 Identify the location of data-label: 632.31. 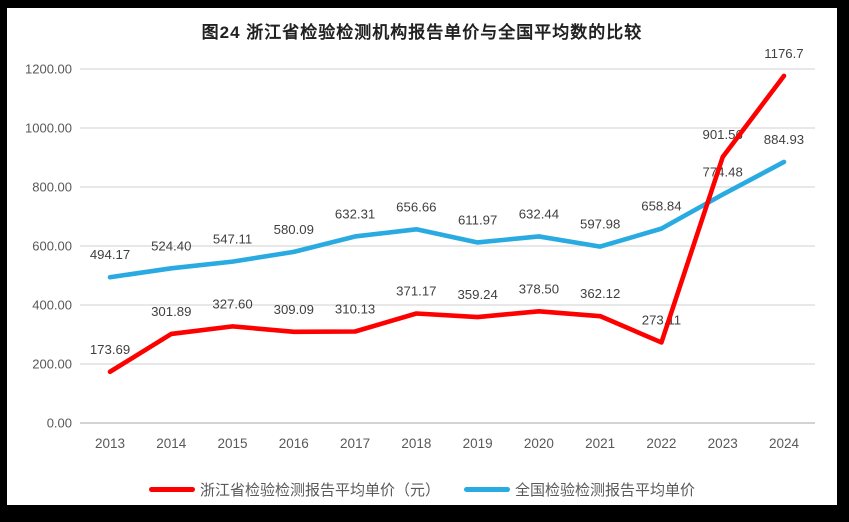
(355, 213).